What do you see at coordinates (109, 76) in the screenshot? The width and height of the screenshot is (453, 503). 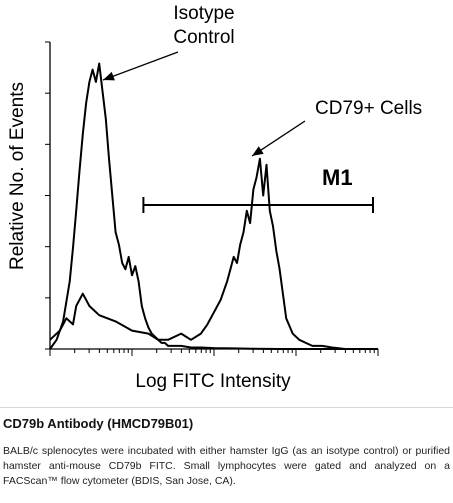 I see `isotype-arrow-head` at bounding box center [109, 76].